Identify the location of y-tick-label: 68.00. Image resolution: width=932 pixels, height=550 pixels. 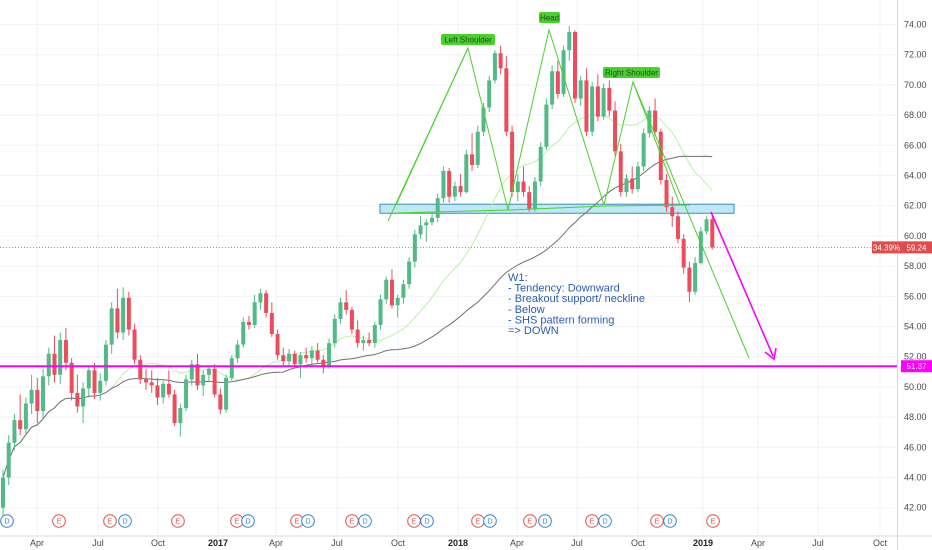
(915, 115).